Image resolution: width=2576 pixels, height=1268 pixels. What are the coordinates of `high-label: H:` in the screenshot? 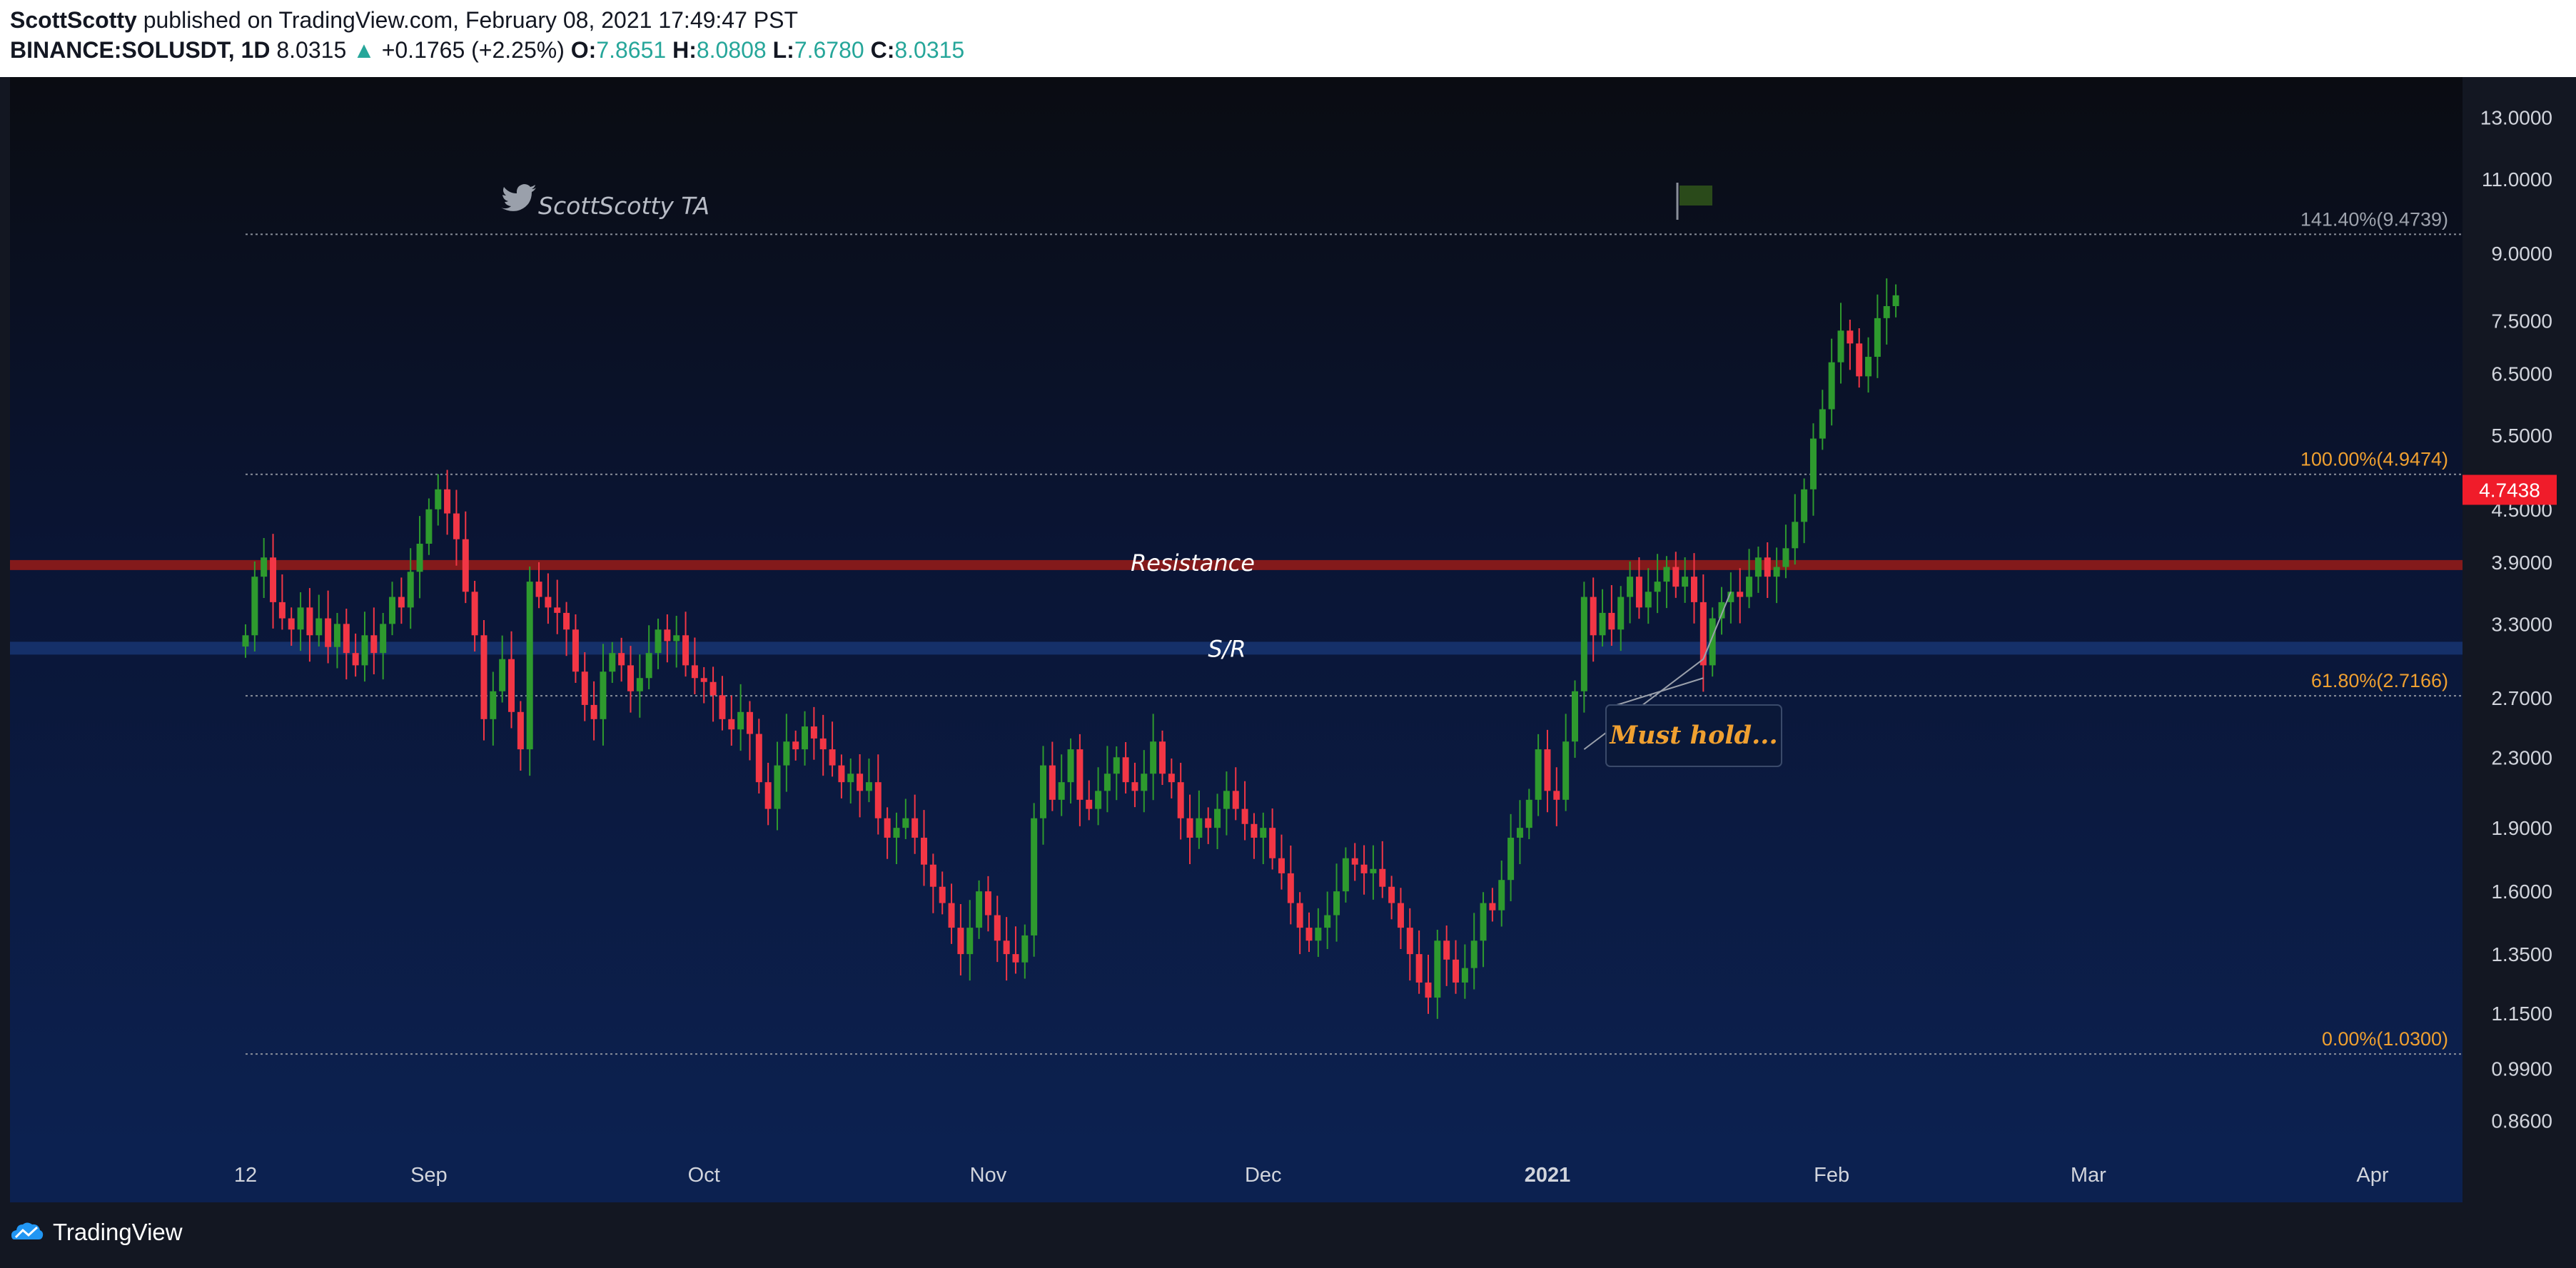 It's located at (684, 50).